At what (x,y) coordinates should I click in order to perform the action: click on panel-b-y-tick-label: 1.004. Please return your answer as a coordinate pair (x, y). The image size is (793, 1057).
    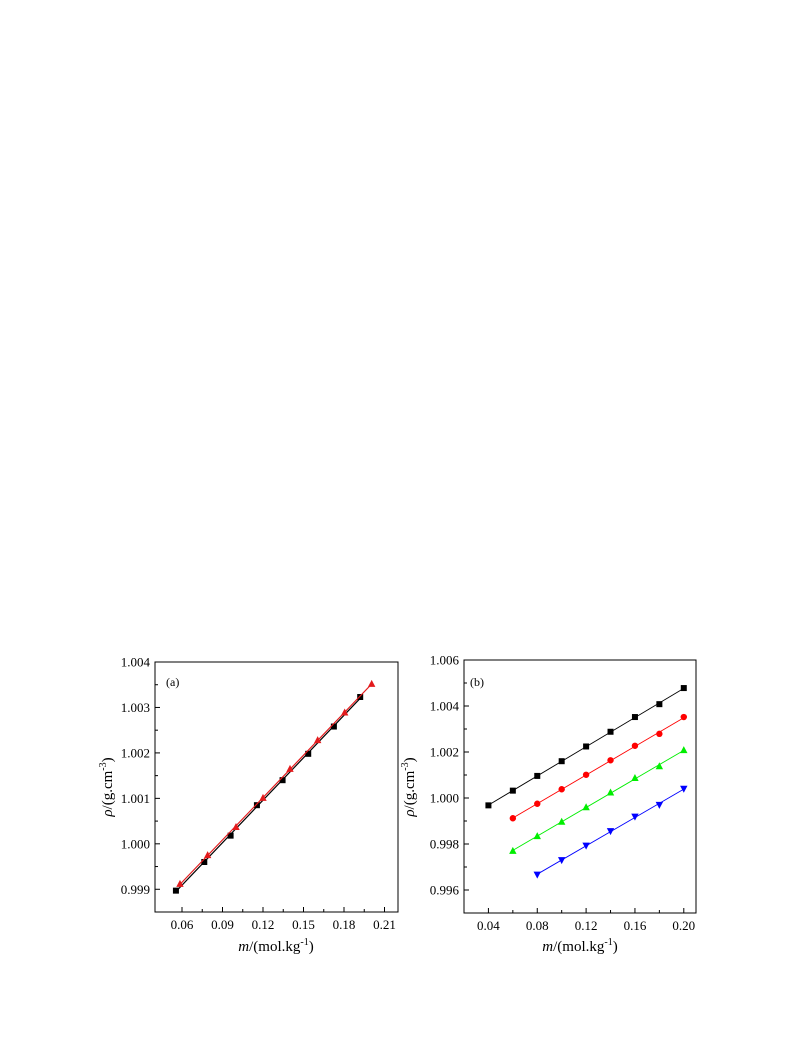
    Looking at the image, I should click on (445, 706).